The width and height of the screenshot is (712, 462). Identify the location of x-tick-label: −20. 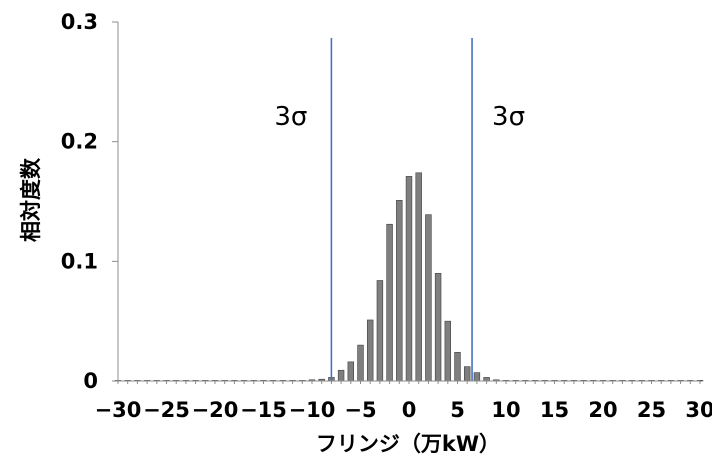
(215, 410).